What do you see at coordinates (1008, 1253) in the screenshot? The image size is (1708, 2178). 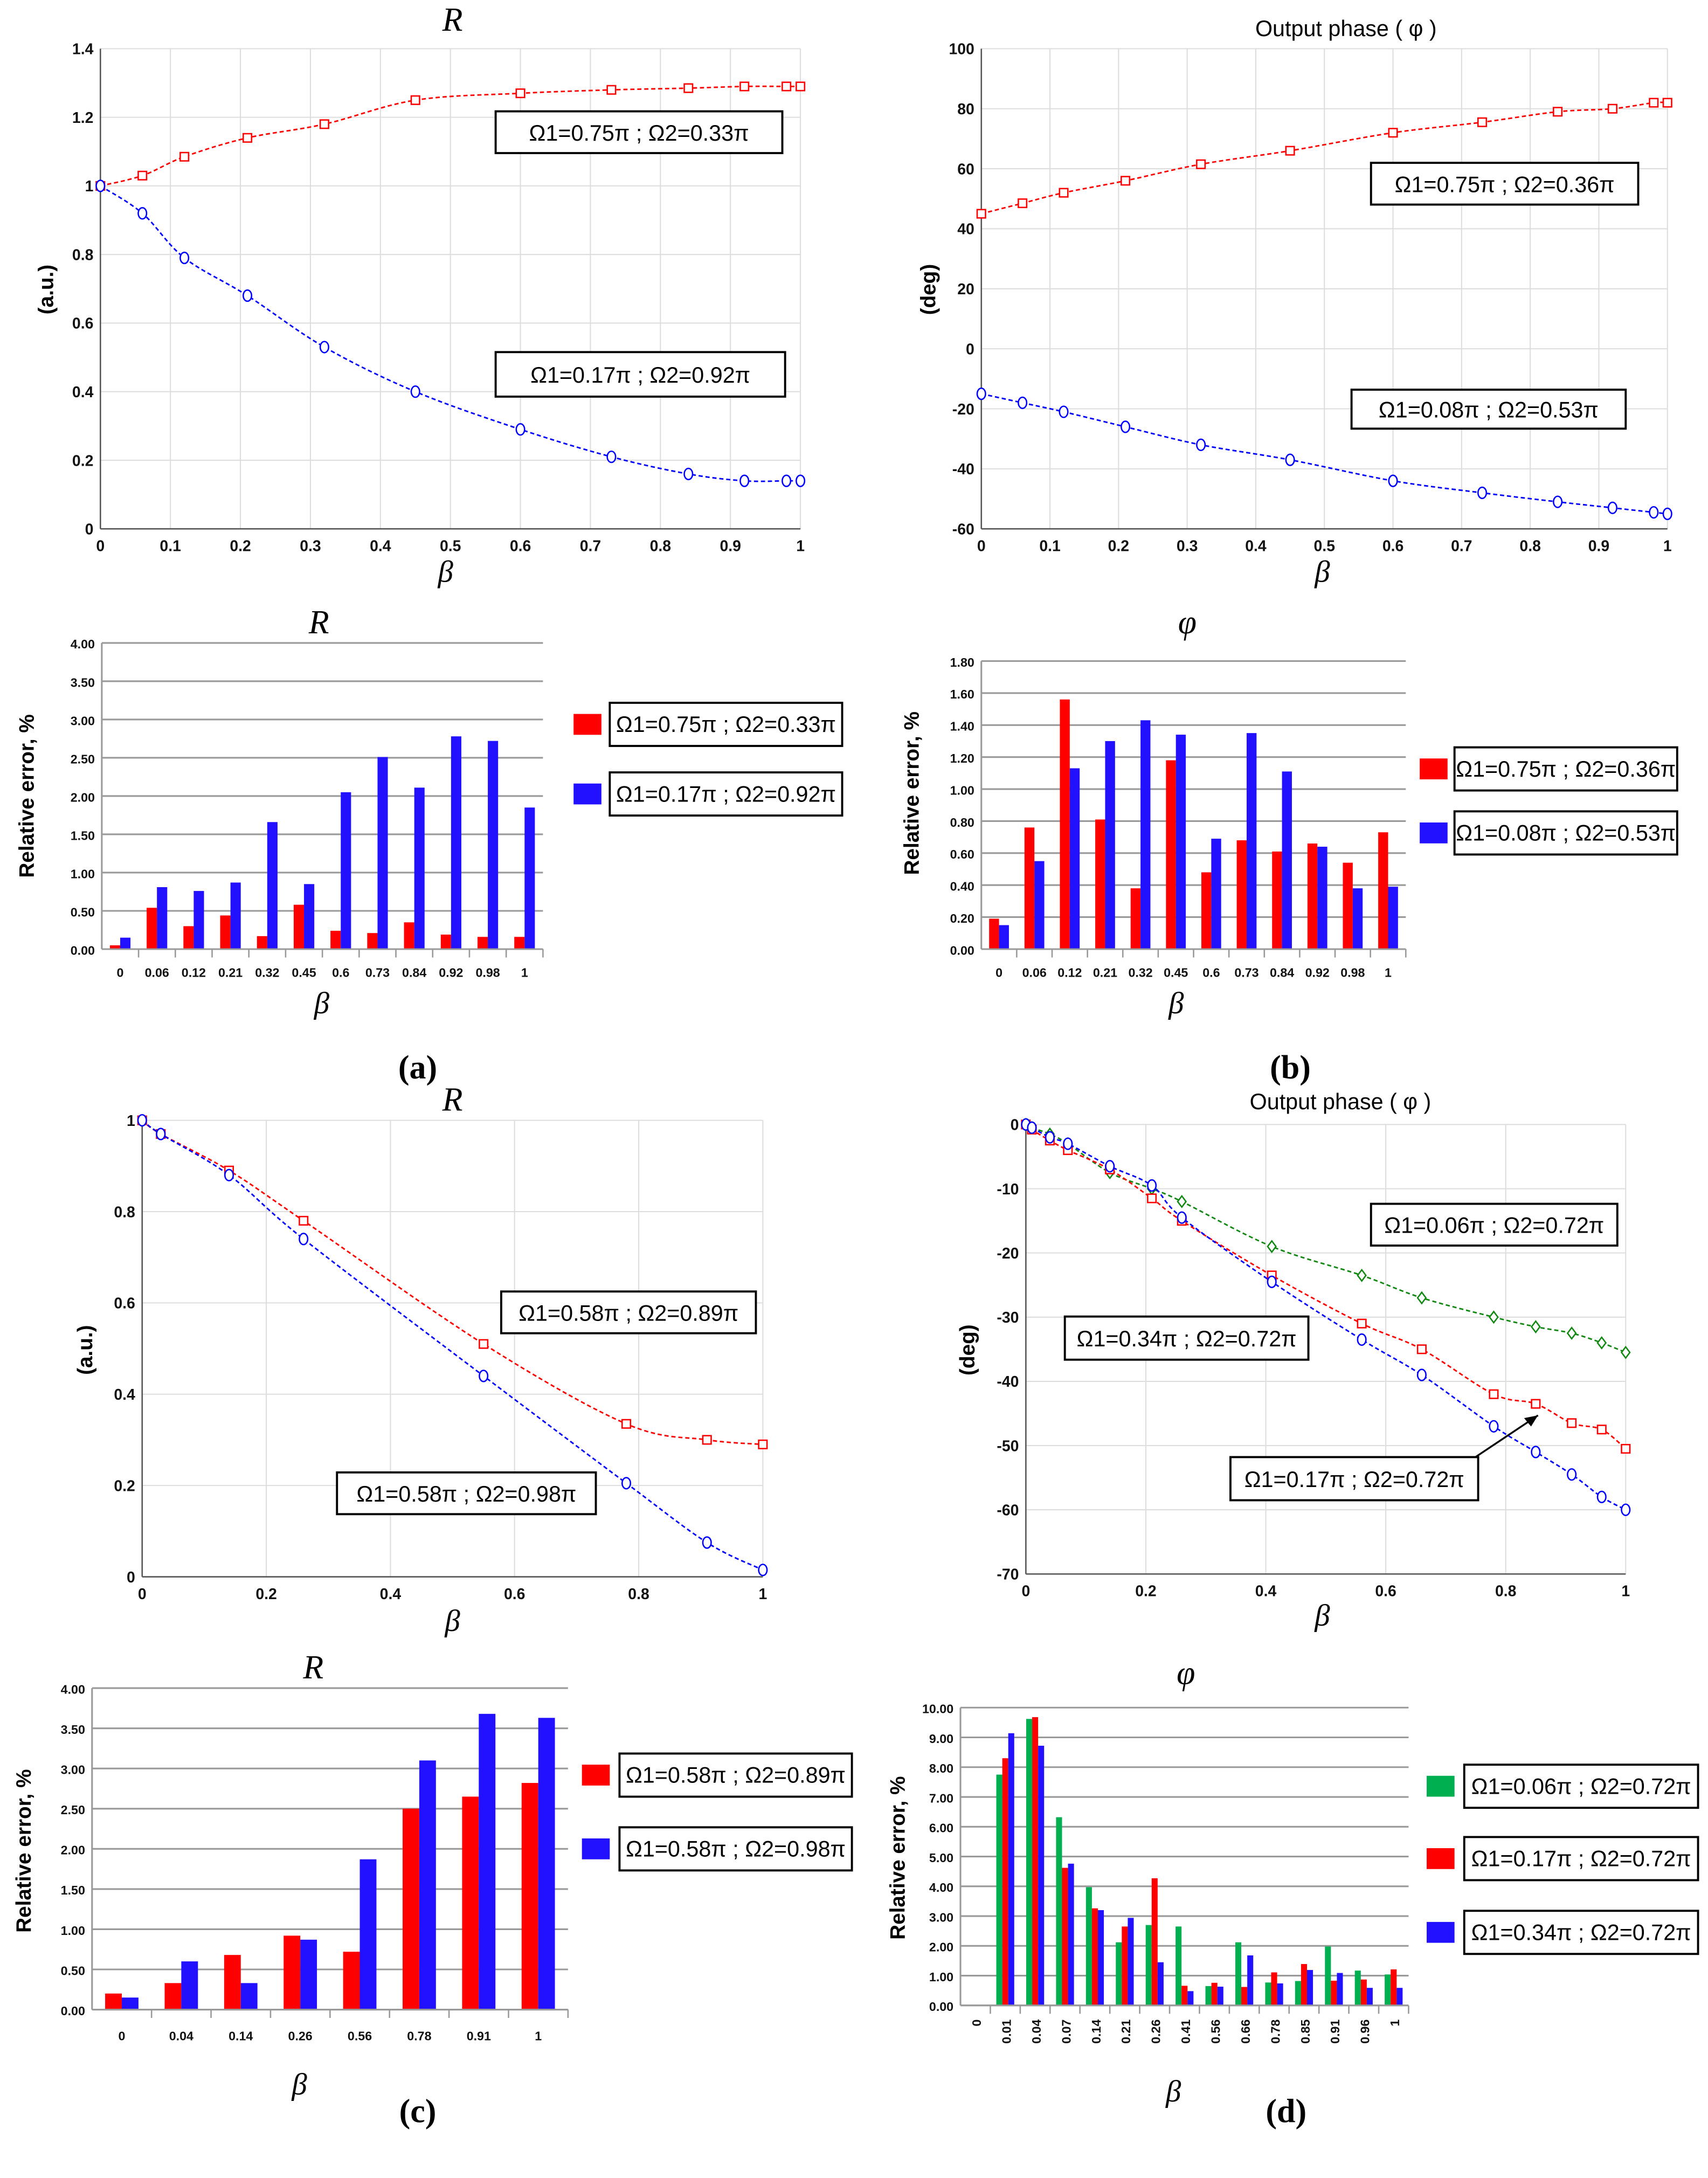 I see `y-tick-label: -20` at bounding box center [1008, 1253].